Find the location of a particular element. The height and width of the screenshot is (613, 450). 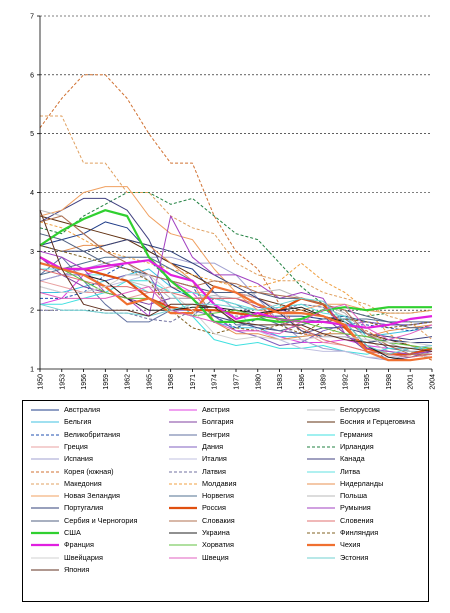

legend-label: Македония is located at coordinates (83, 483).